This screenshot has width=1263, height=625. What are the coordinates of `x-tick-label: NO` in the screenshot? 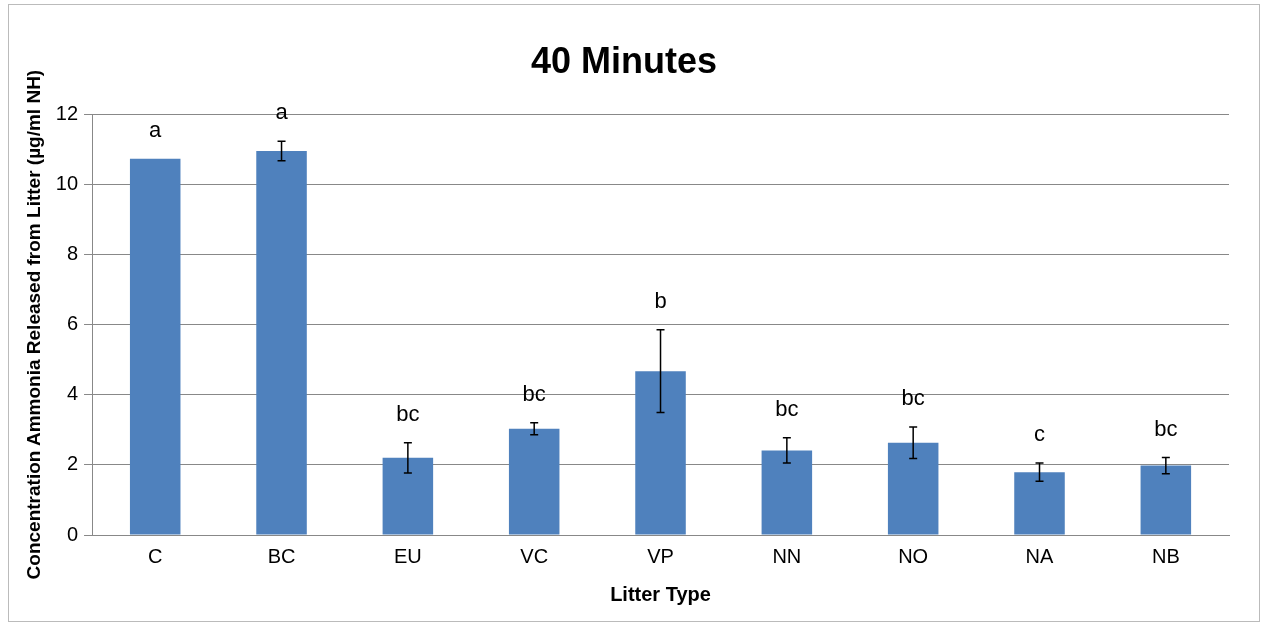 It's located at (913, 555).